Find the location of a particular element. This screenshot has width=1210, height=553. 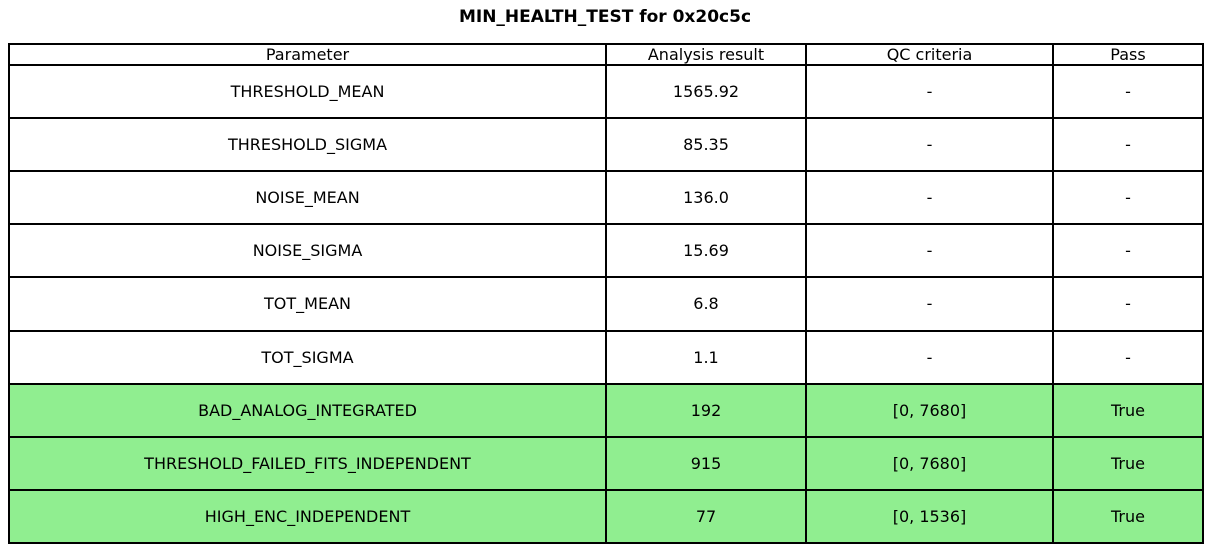

table-row: NOISE_MEAN 136.0- - is located at coordinates (606, 198).